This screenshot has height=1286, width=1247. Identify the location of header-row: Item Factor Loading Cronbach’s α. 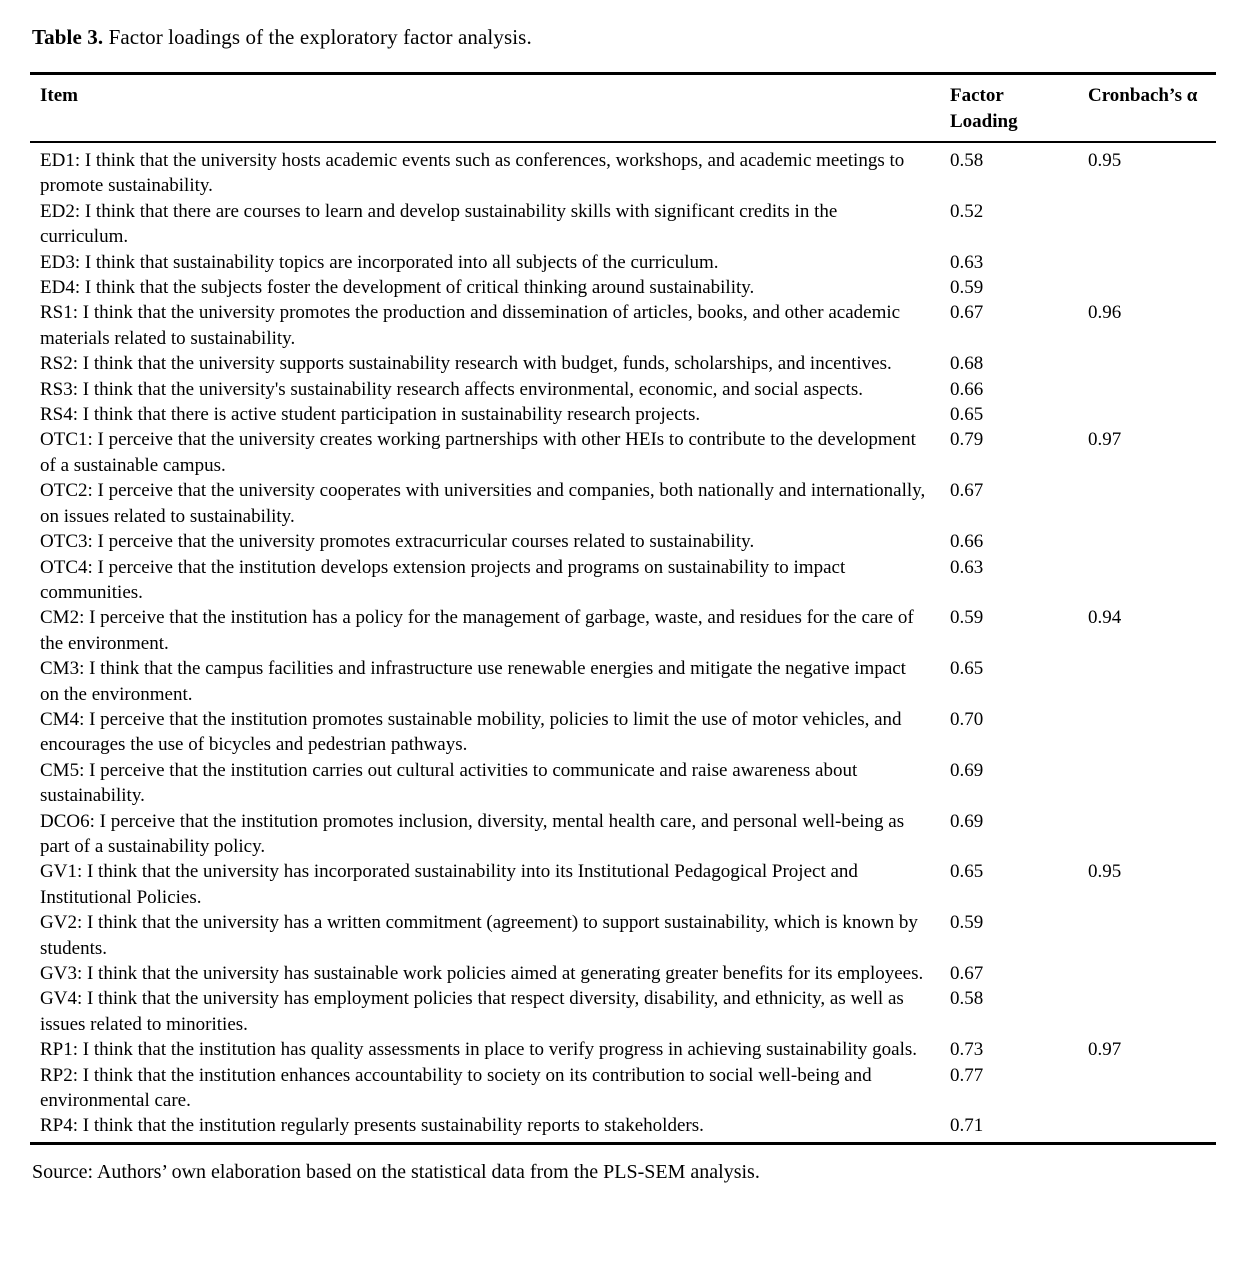
(623, 108).